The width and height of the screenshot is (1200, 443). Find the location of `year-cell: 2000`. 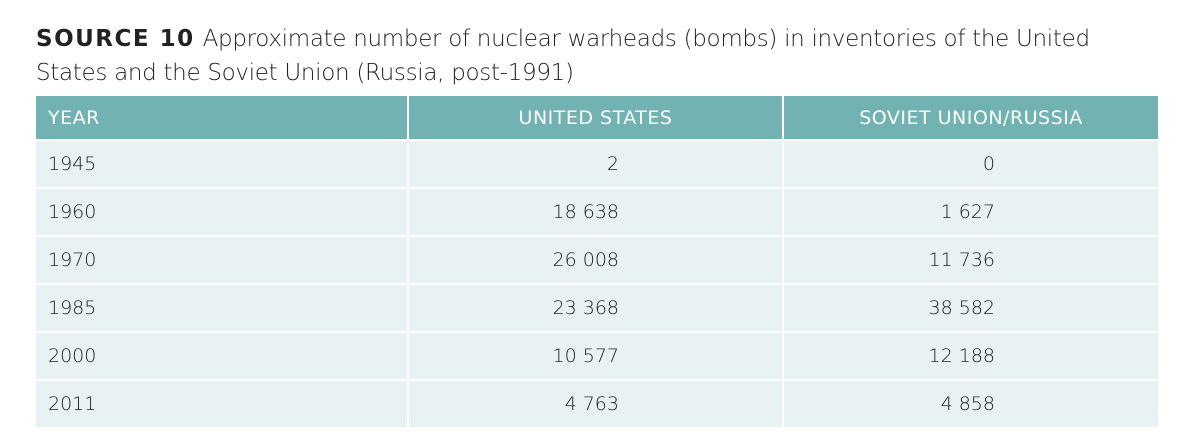

year-cell: 2000 is located at coordinates (222, 355).